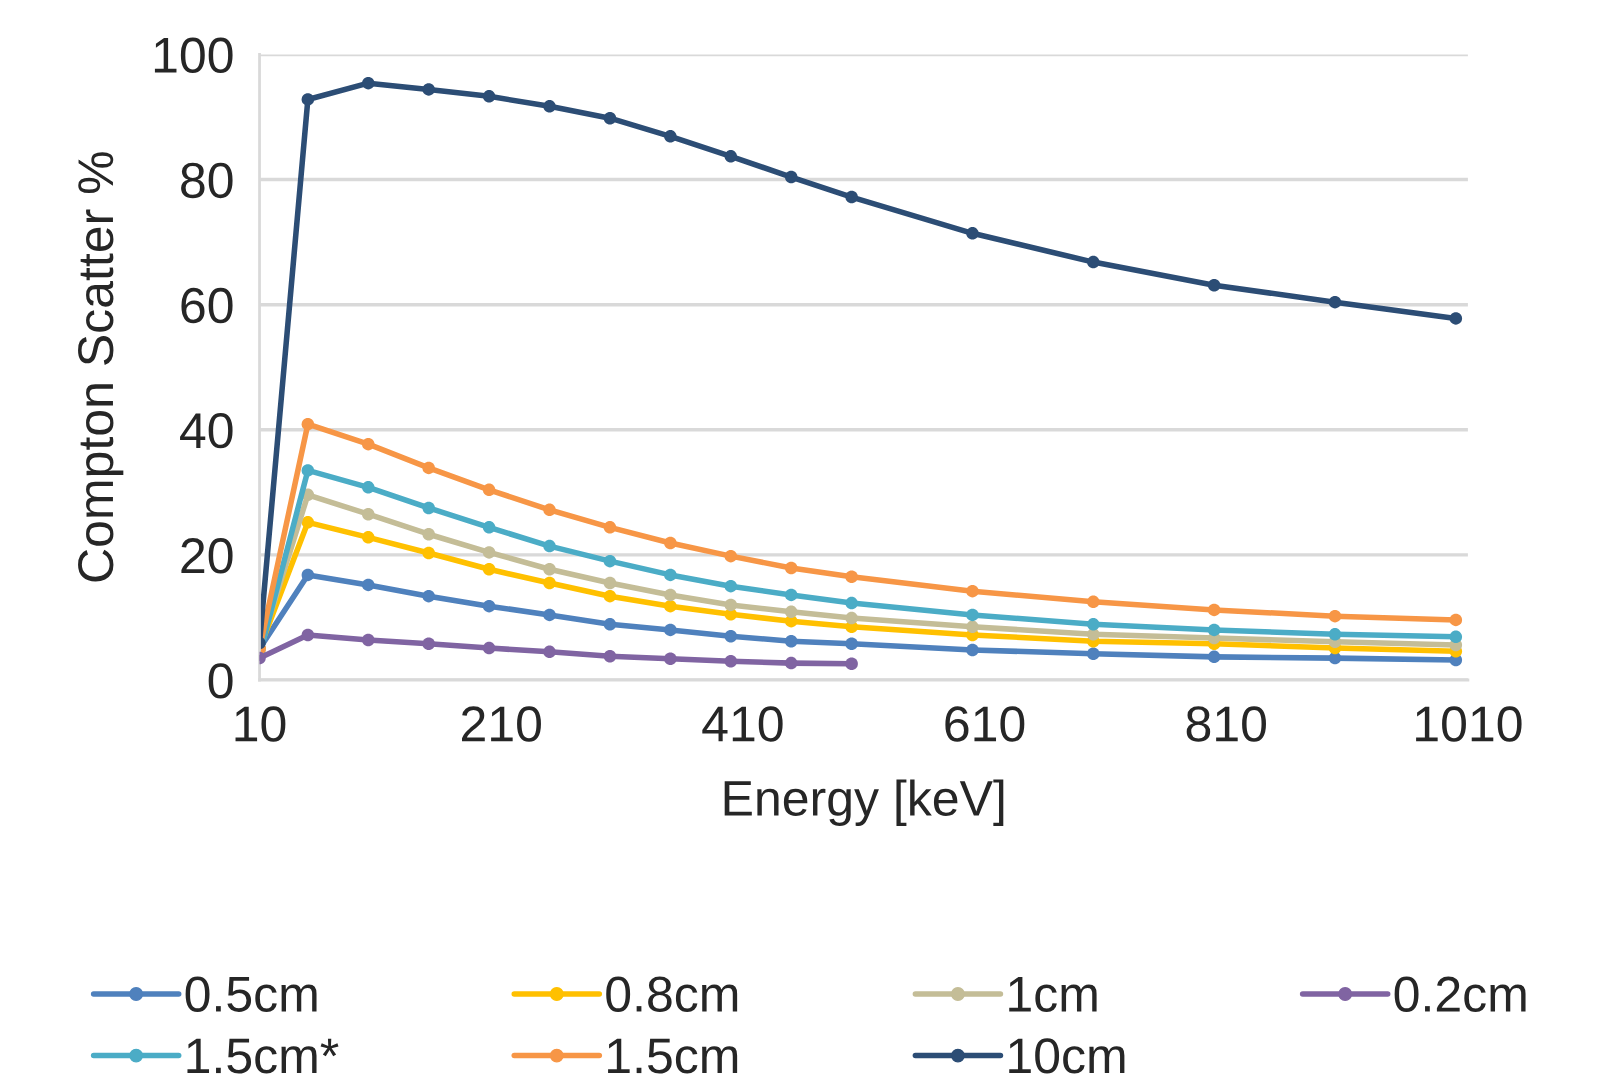  Describe the element at coordinates (260, 724) in the screenshot. I see `x-tick-label: 10` at that location.